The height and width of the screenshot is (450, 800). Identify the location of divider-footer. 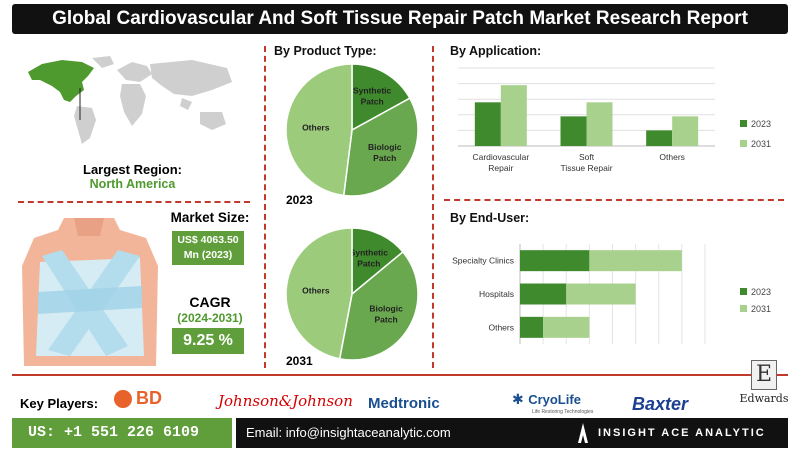
(400, 375).